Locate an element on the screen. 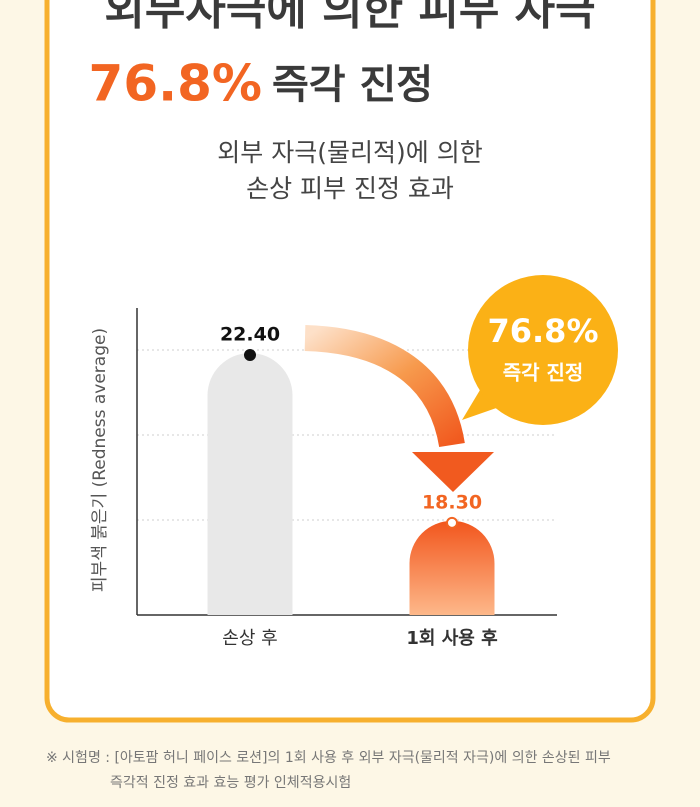 This screenshot has height=807, width=700. footnote: 즉각적 진정 효과 효능 평가 인체적용시험 is located at coordinates (230, 783).